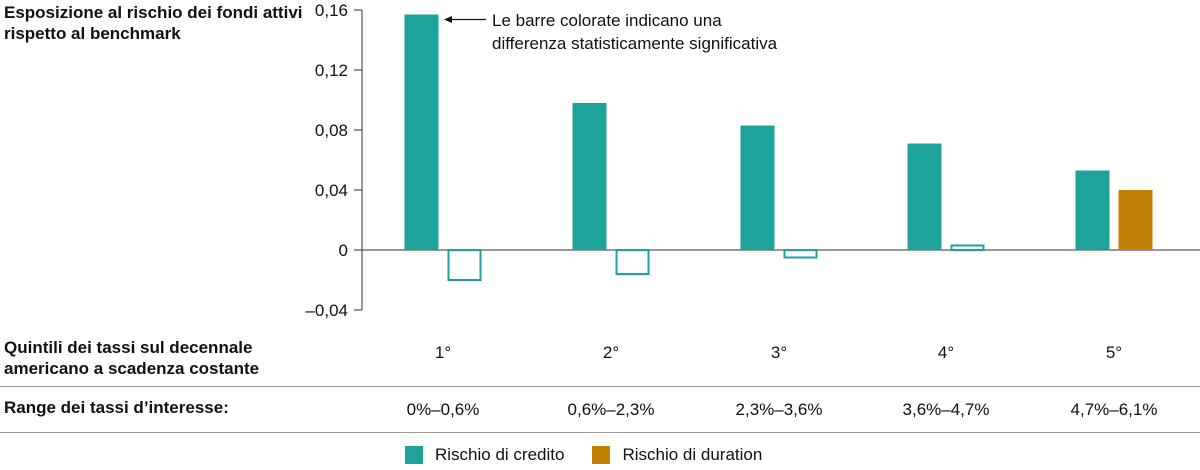 The width and height of the screenshot is (1200, 470). I want to click on range-row-label: Range dei tassi d’interesse:, so click(116, 407).